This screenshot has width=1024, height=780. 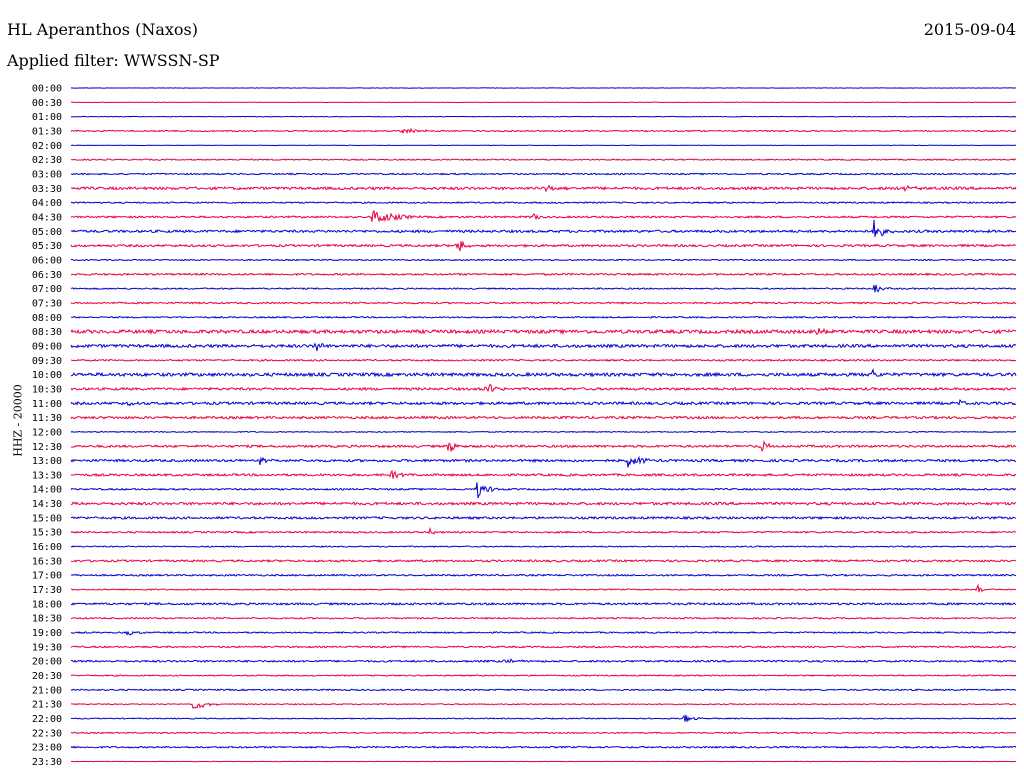 I want to click on time-tick-label: 08:30, so click(x=47, y=332).